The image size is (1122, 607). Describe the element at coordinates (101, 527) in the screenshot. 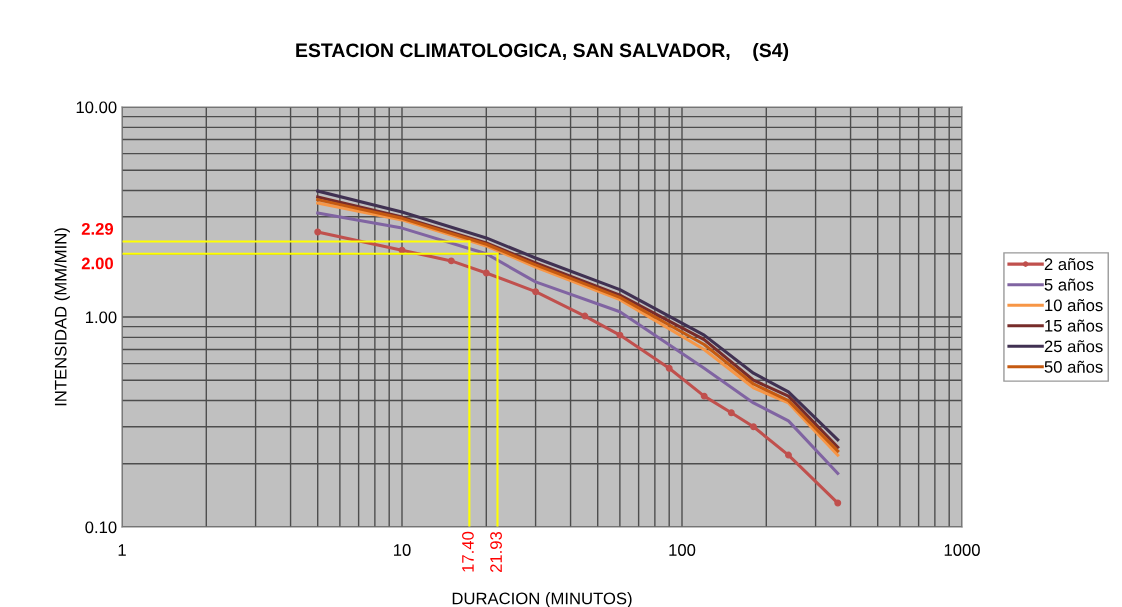

I see `y-tick-label: 0.10` at that location.